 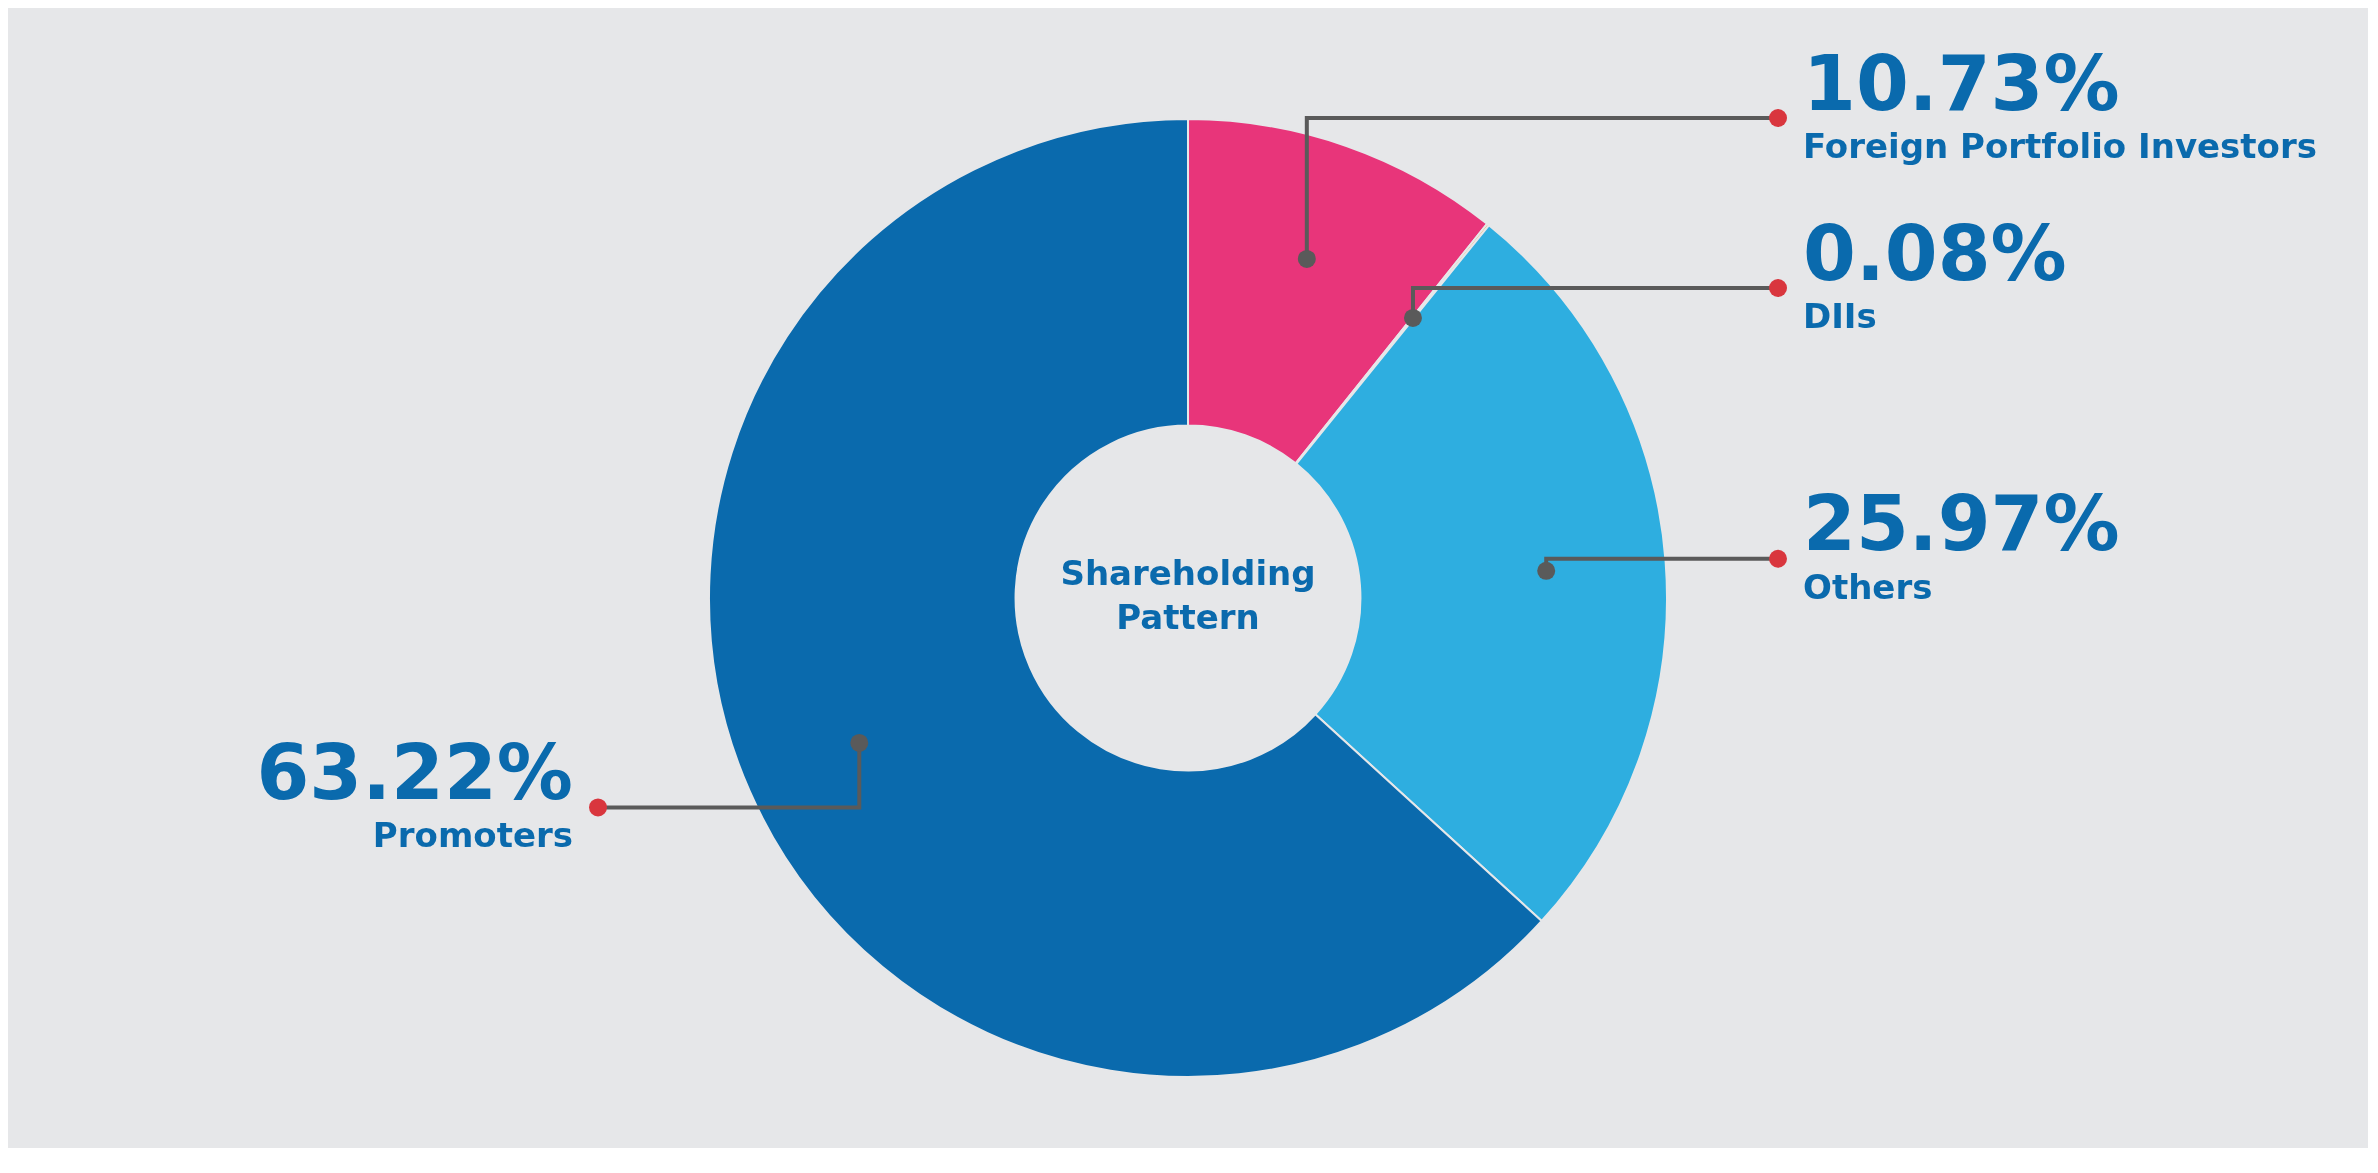 I want to click on slice-label: Promoters, so click(x=472, y=835).